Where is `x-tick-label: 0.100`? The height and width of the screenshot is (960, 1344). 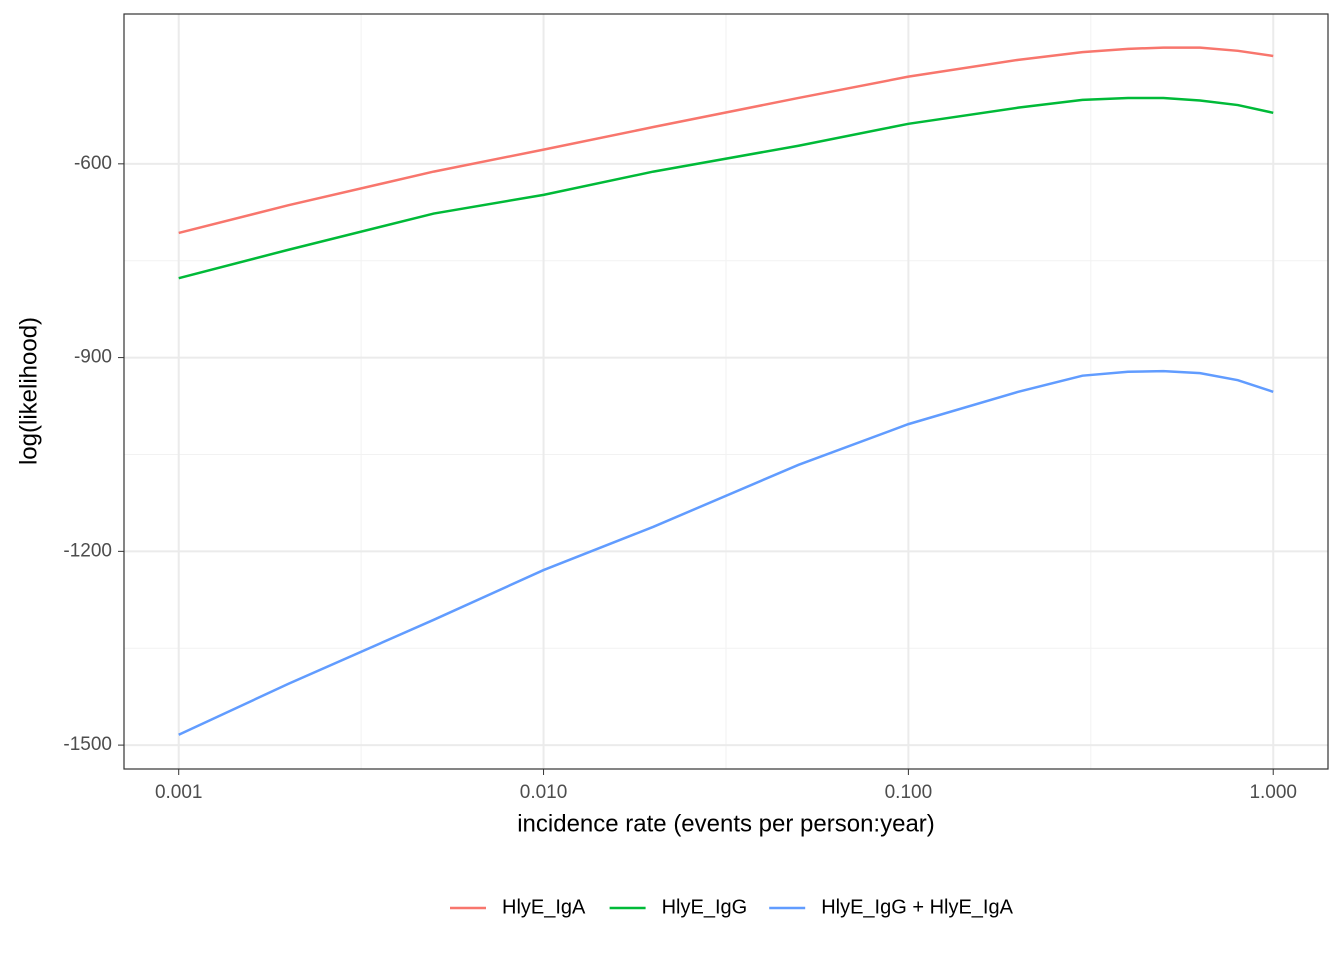 x-tick-label: 0.100 is located at coordinates (909, 792).